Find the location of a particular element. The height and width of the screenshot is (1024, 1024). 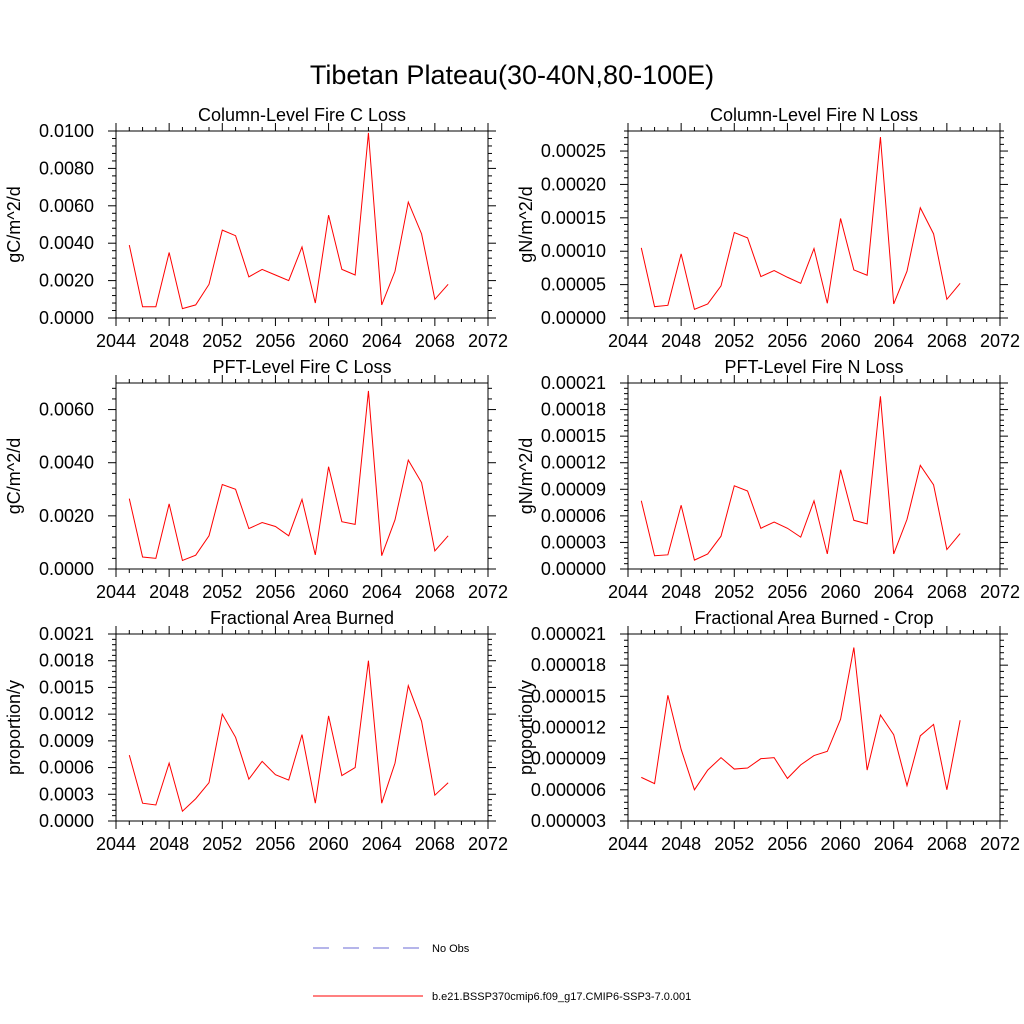

y-tick-label: 0.0009 is located at coordinates (66, 741).